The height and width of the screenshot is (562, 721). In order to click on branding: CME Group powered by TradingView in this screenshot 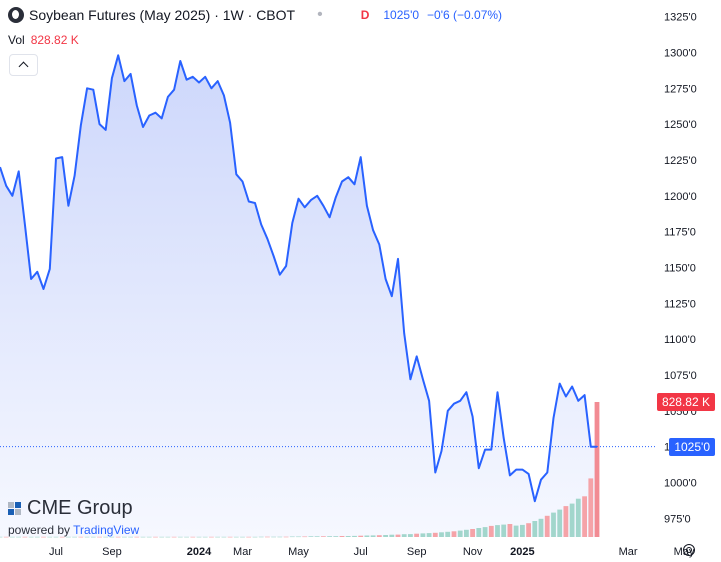, I will do `click(73, 517)`.